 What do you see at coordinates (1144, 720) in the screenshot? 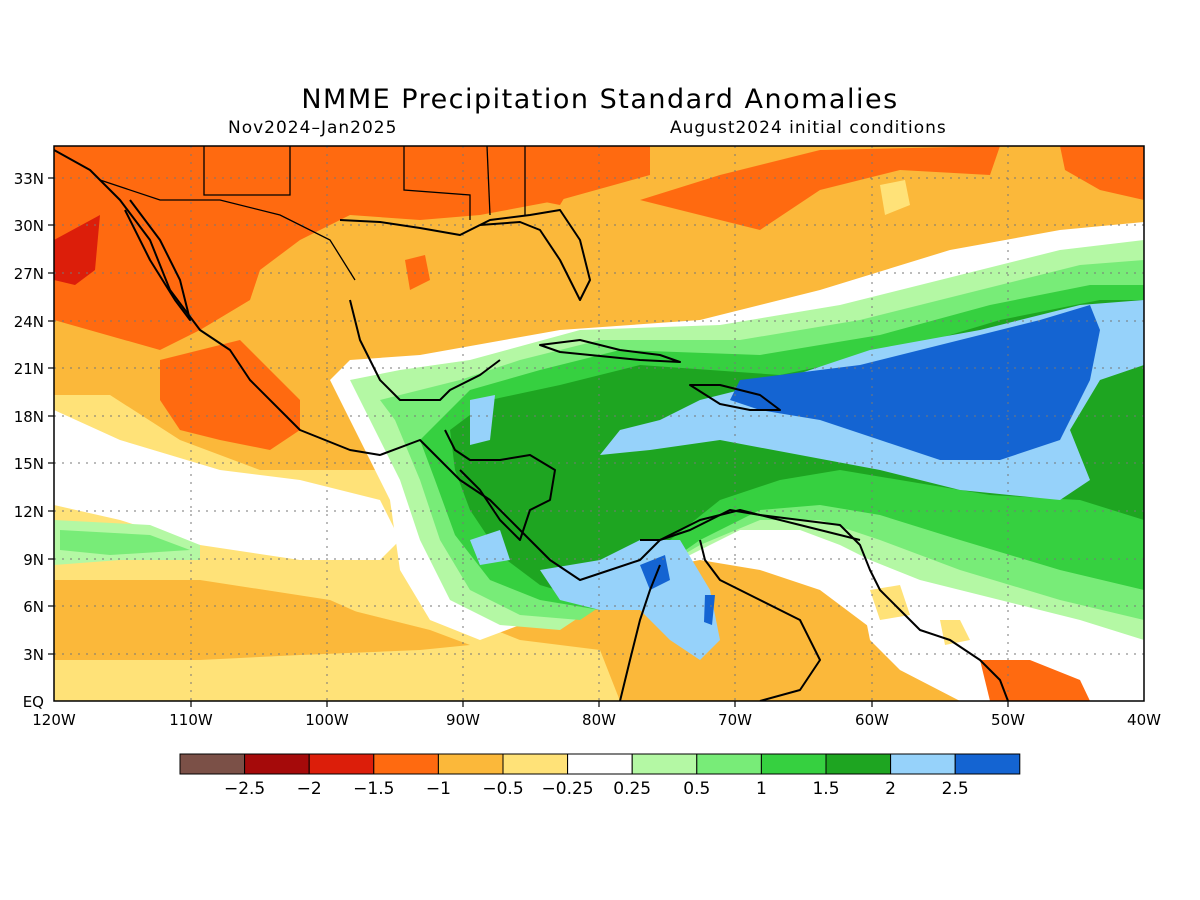
I see `lon-label: 40W` at bounding box center [1144, 720].